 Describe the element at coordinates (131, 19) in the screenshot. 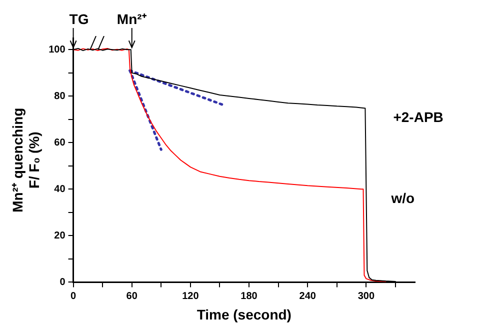

I see `annotation: Mn²⁺` at that location.